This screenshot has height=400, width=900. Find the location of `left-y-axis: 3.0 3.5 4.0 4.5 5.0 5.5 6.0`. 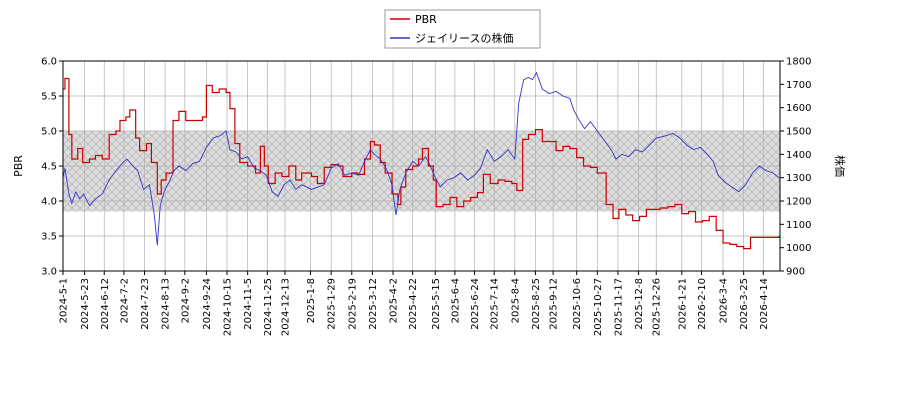

left-y-axis: 3.0 3.5 4.0 4.5 5.0 5.5 6.0 is located at coordinates (52, 167).